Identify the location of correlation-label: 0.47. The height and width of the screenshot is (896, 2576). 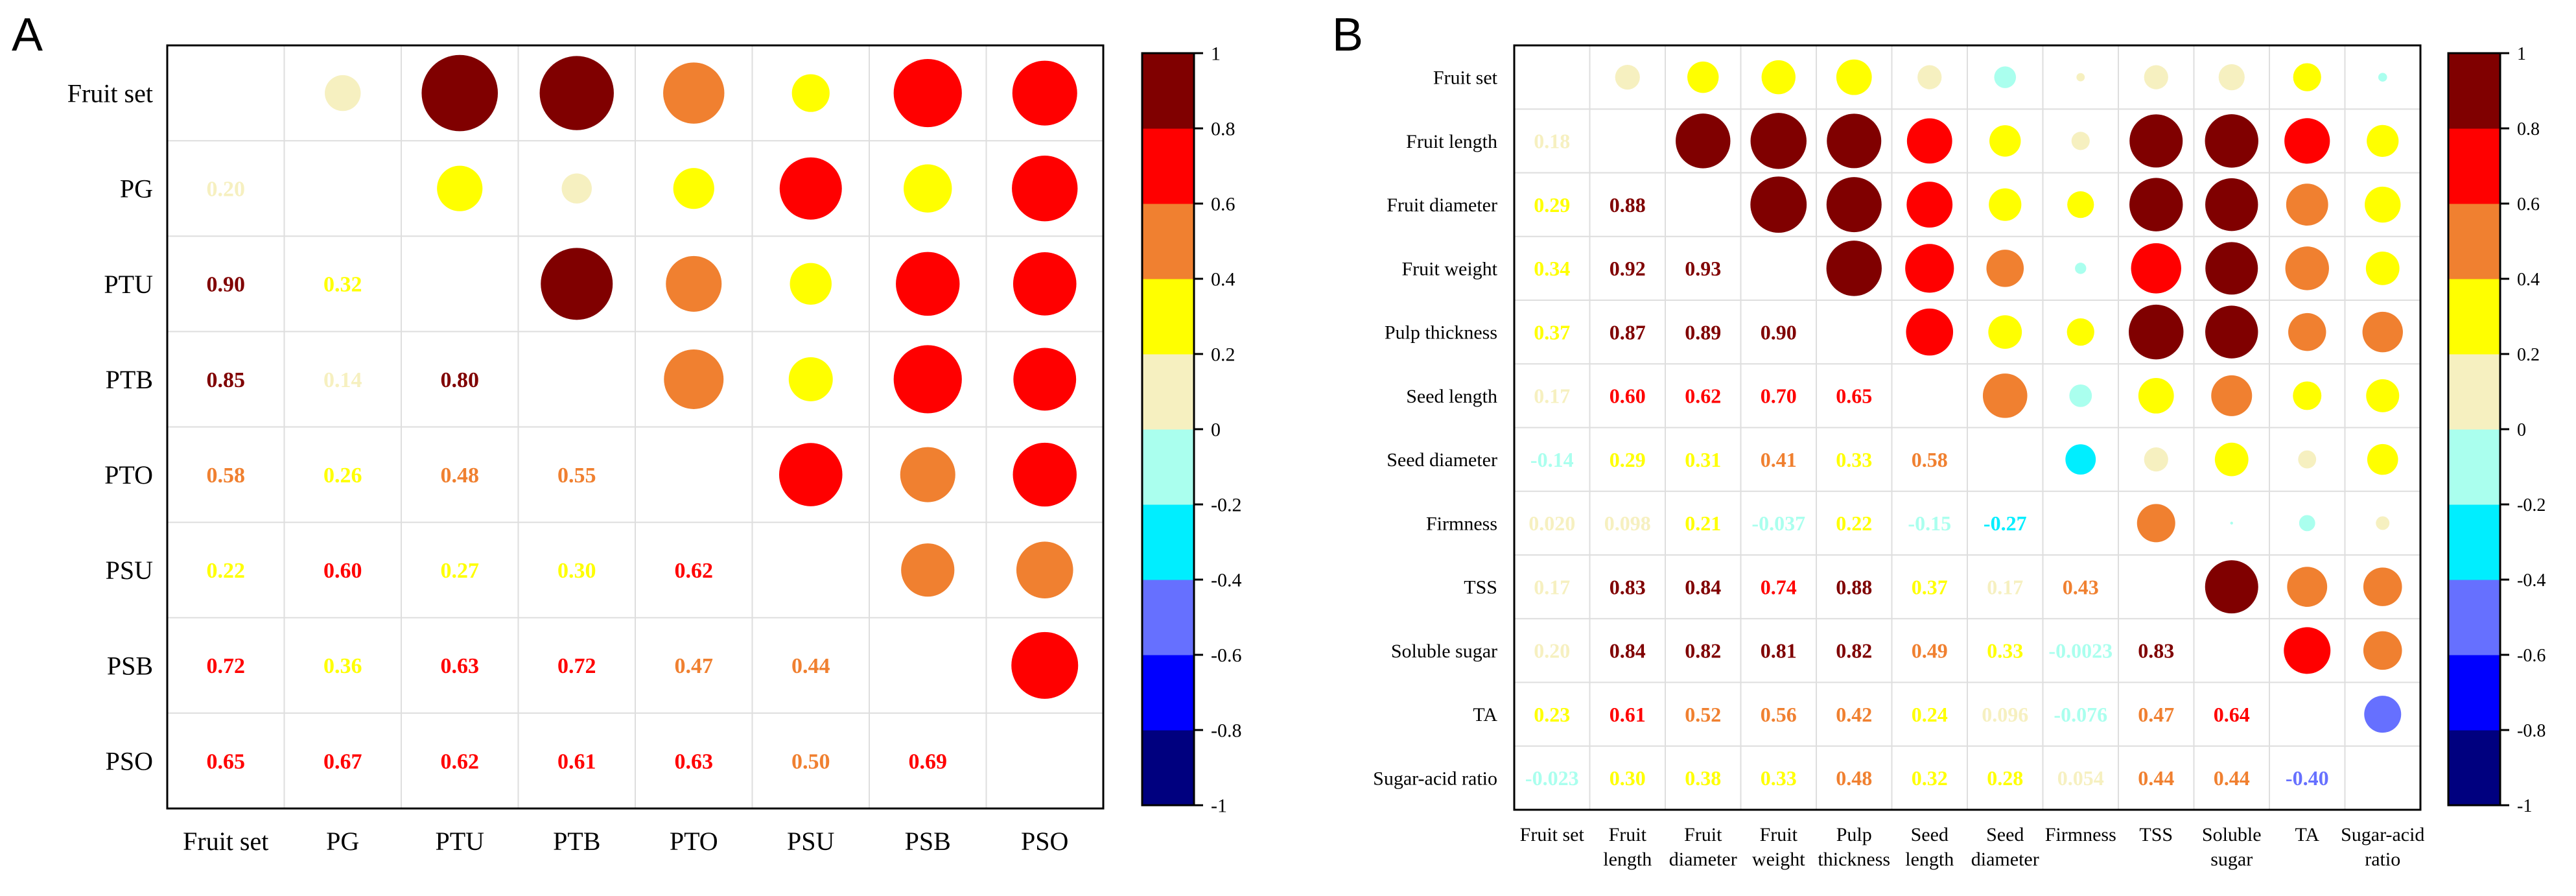
(694, 666).